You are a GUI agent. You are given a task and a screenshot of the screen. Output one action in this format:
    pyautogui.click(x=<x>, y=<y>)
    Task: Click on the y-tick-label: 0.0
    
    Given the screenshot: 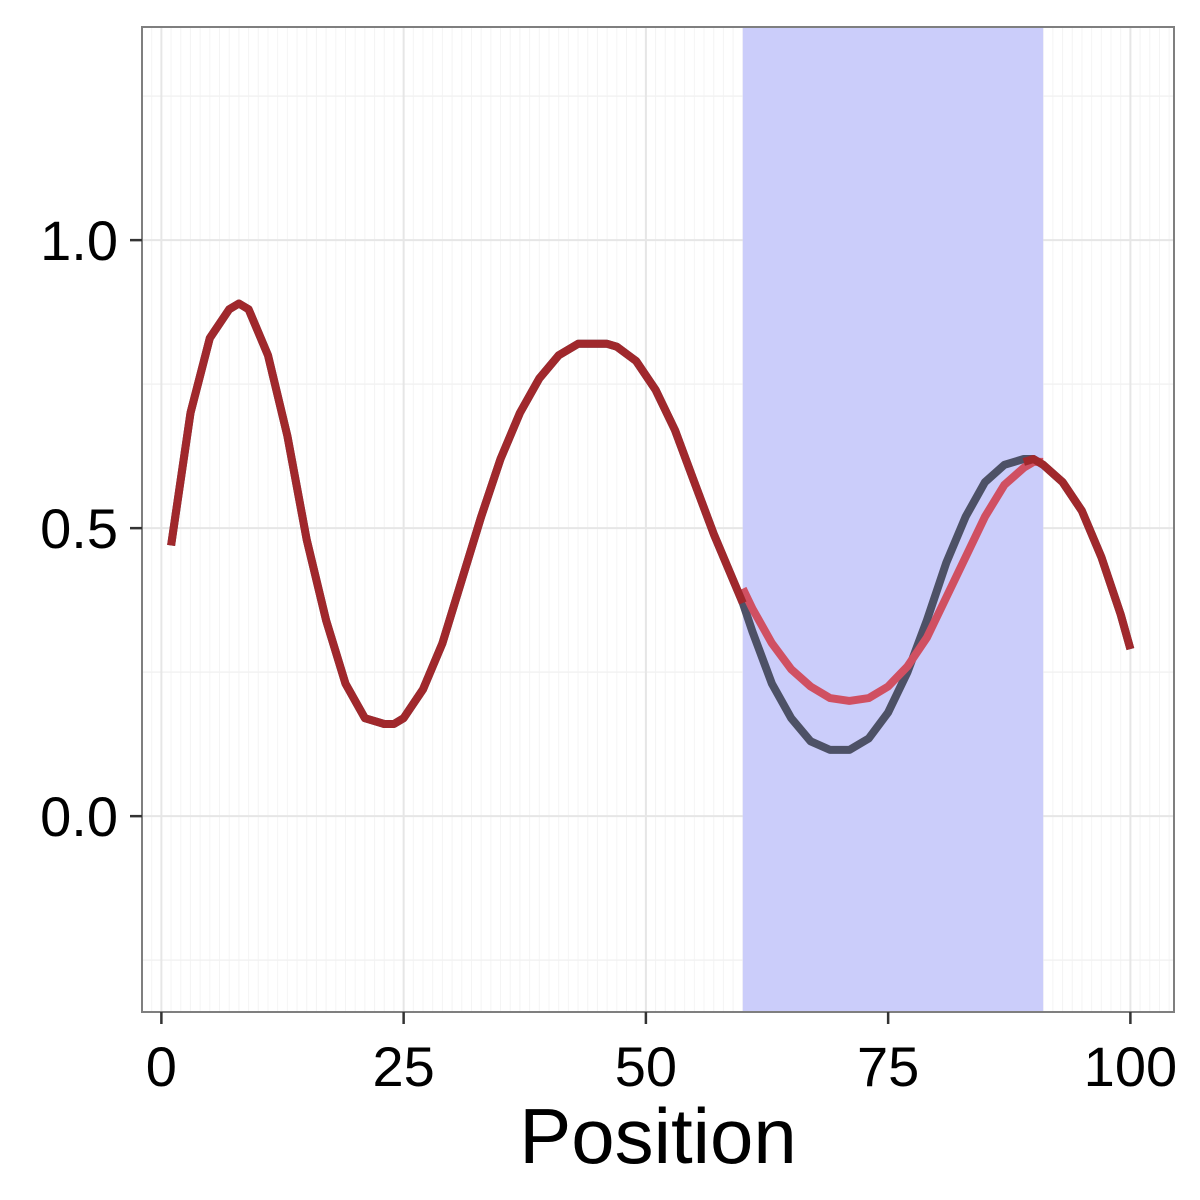 What is the action you would take?
    pyautogui.click(x=79, y=816)
    